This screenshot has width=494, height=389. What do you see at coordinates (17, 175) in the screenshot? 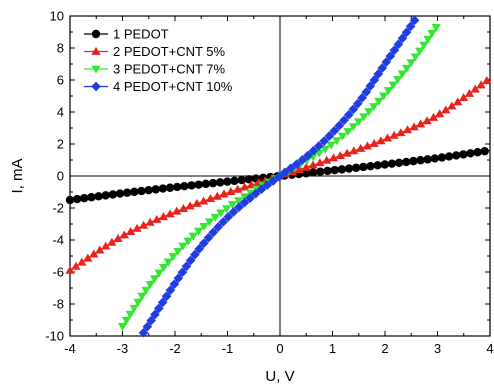
I see `y-axis-title: I, mA` at bounding box center [17, 175].